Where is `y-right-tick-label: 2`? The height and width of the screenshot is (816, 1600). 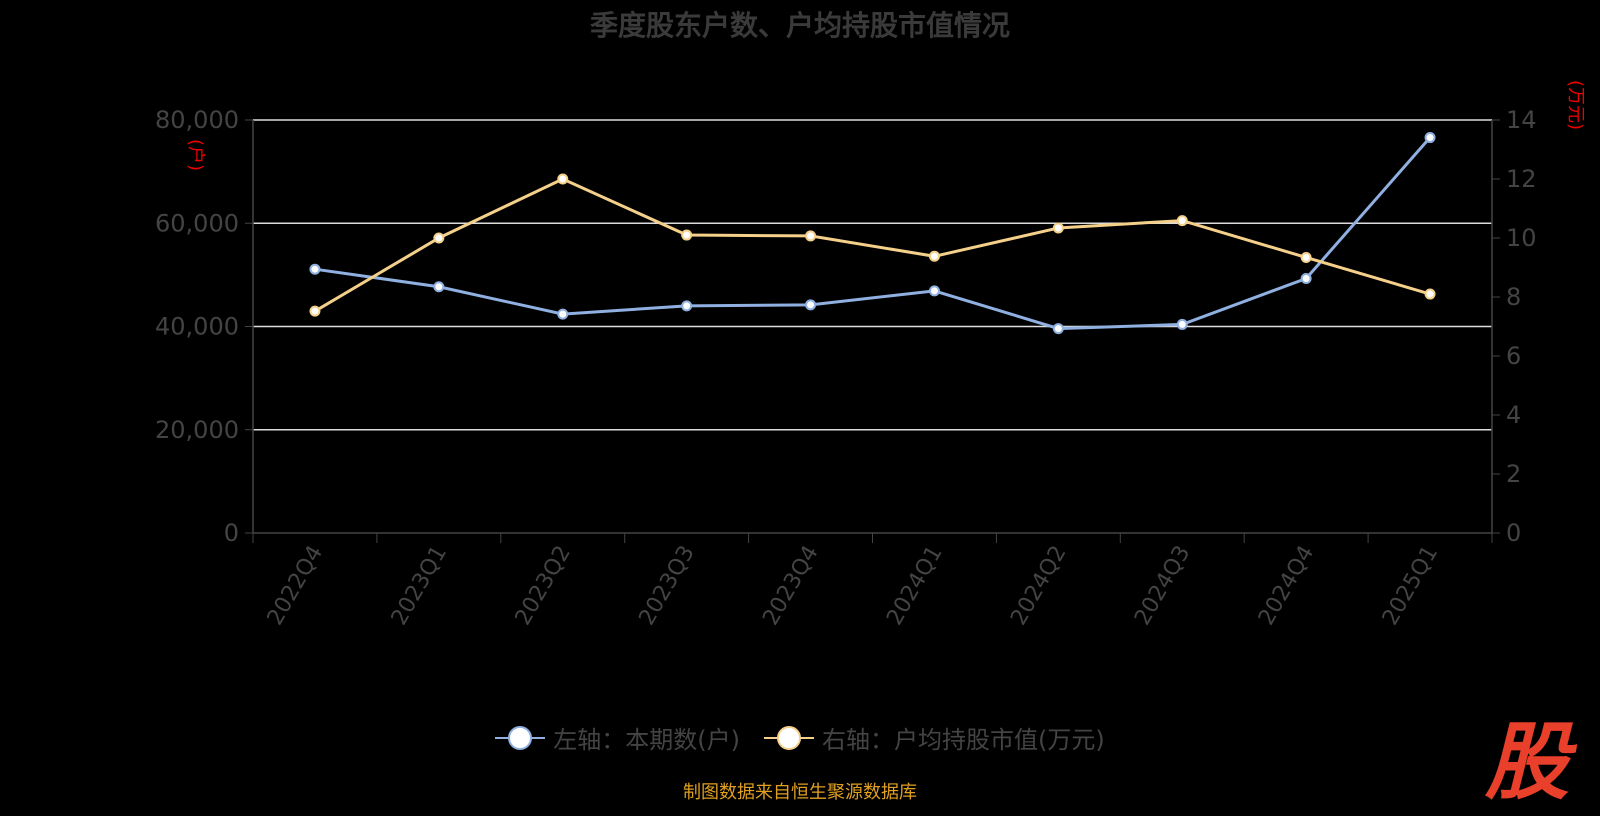
y-right-tick-label: 2 is located at coordinates (1513, 474).